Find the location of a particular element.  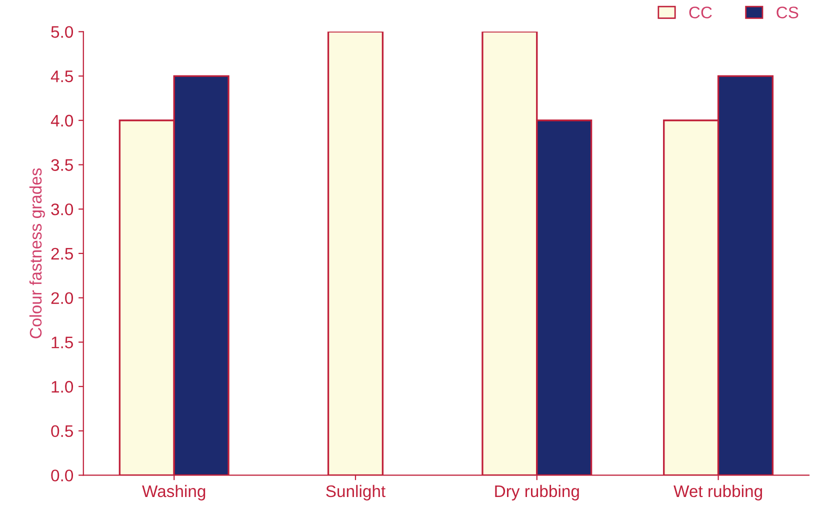

y-tick-label: 2.5 is located at coordinates (62, 254).